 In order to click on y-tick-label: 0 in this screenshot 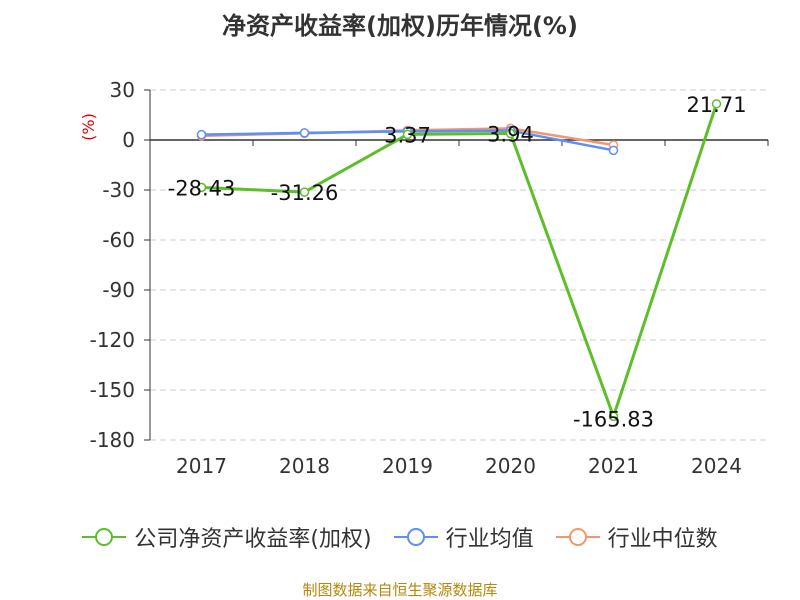, I will do `click(128, 140)`.